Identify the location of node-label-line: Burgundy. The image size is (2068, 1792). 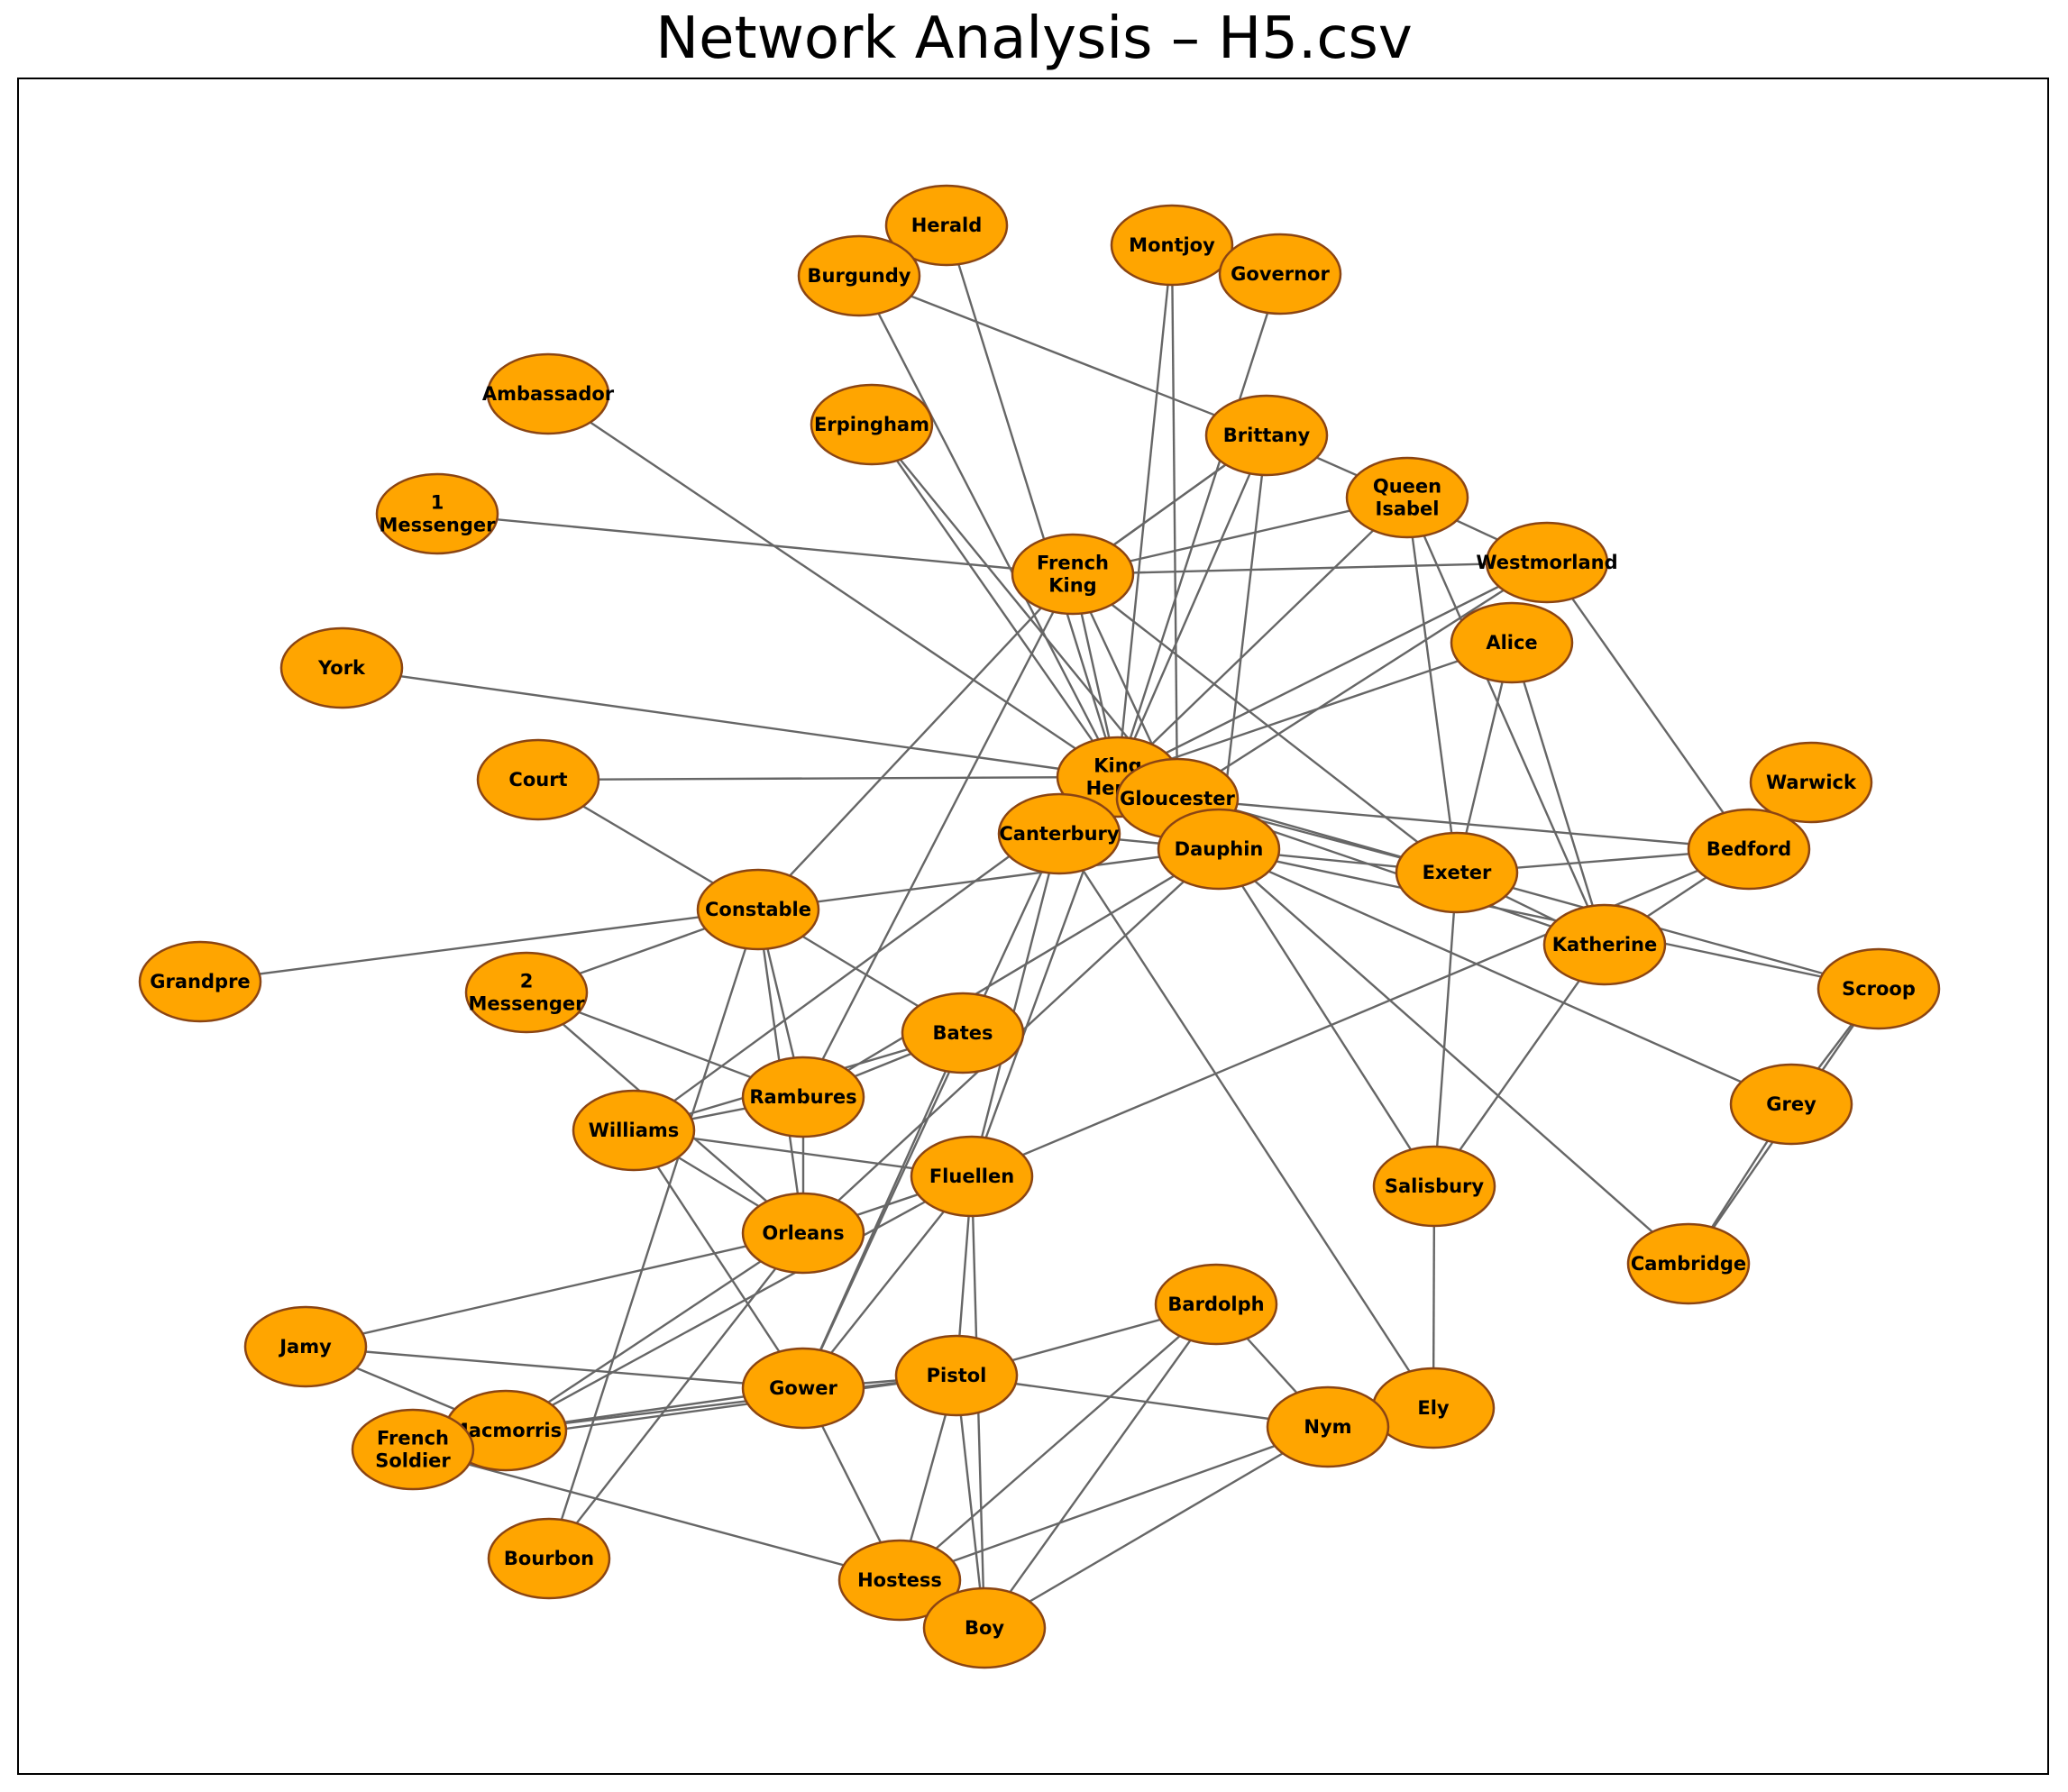
(859, 276).